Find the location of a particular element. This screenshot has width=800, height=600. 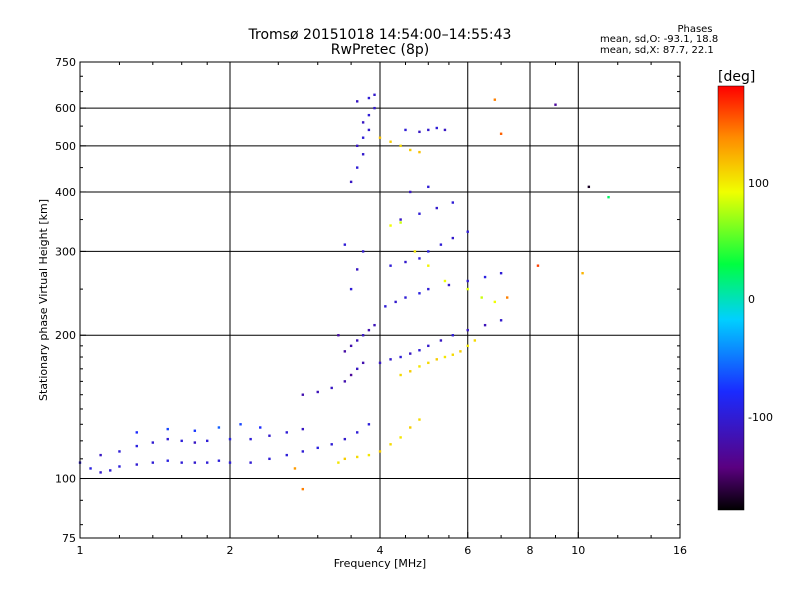

x-tick-label: 6 is located at coordinates (467, 550).